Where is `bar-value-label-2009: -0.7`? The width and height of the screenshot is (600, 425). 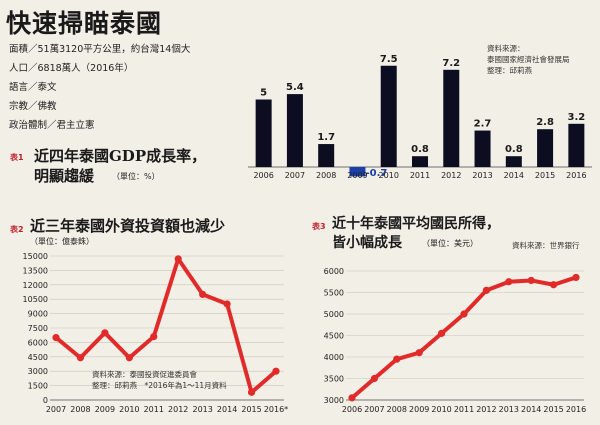
bar-value-label-2009: -0.7 is located at coordinates (377, 173).